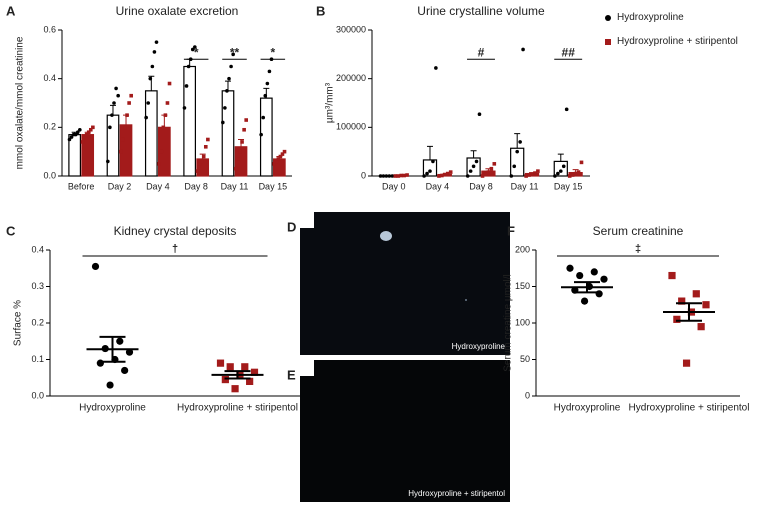 This screenshot has width=768, height=506. Describe the element at coordinates (81, 186) in the screenshot. I see `x-tick-label: Before` at that location.